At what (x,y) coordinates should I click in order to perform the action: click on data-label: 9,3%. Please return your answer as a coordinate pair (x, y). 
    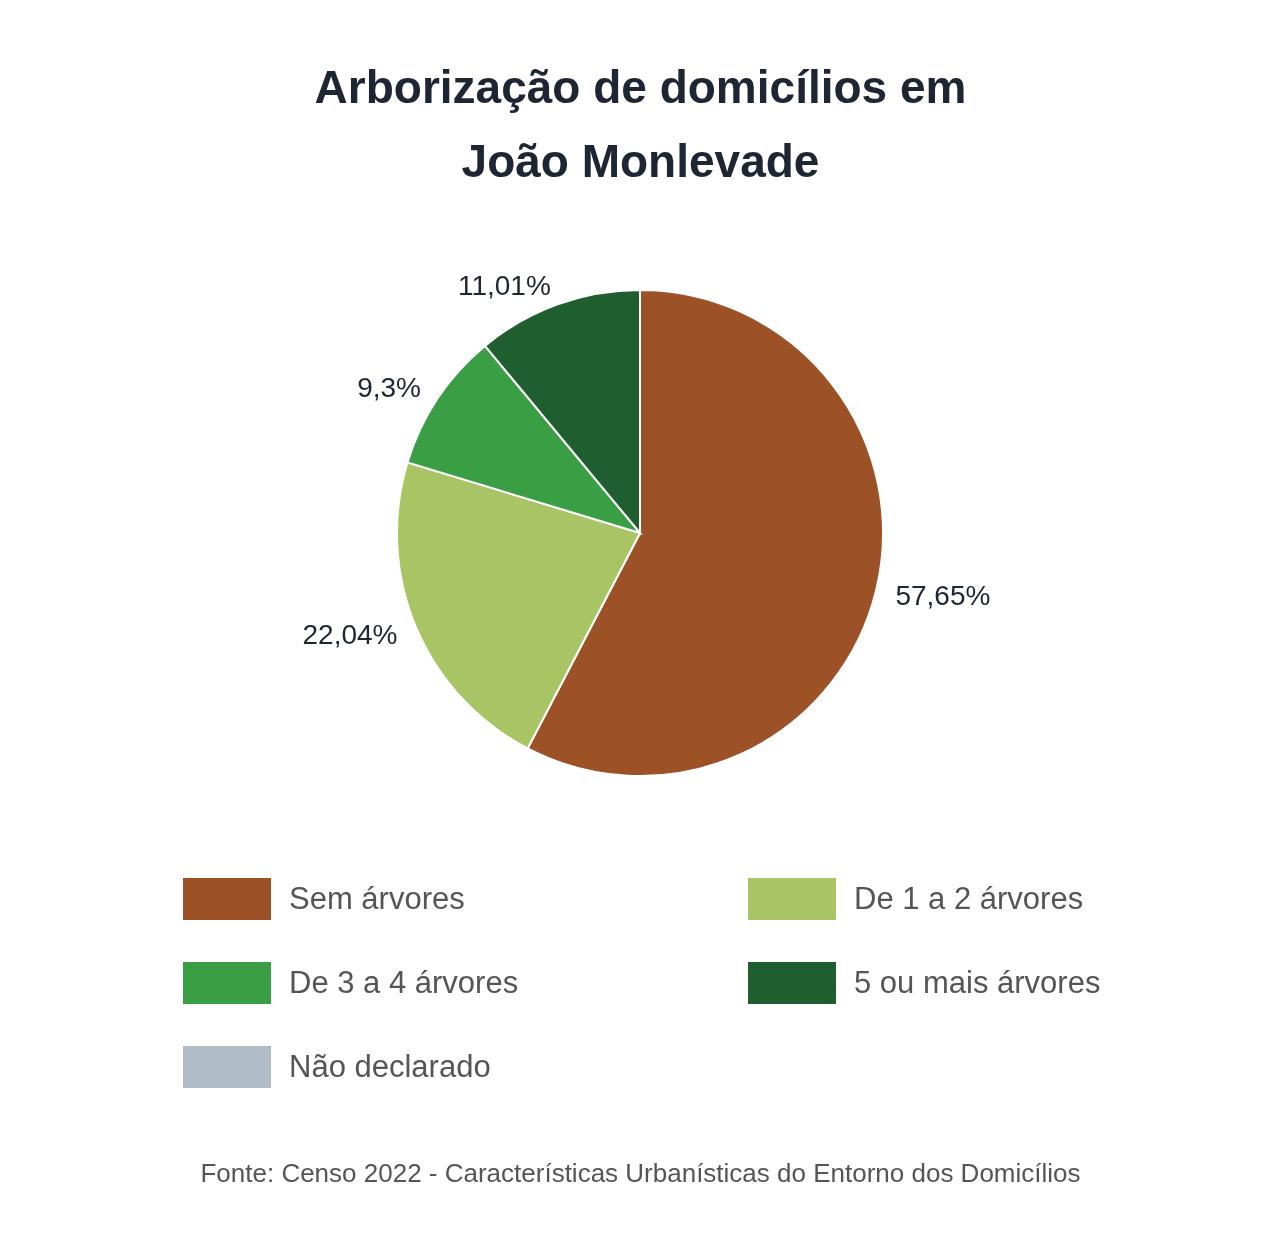
    Looking at the image, I should click on (389, 387).